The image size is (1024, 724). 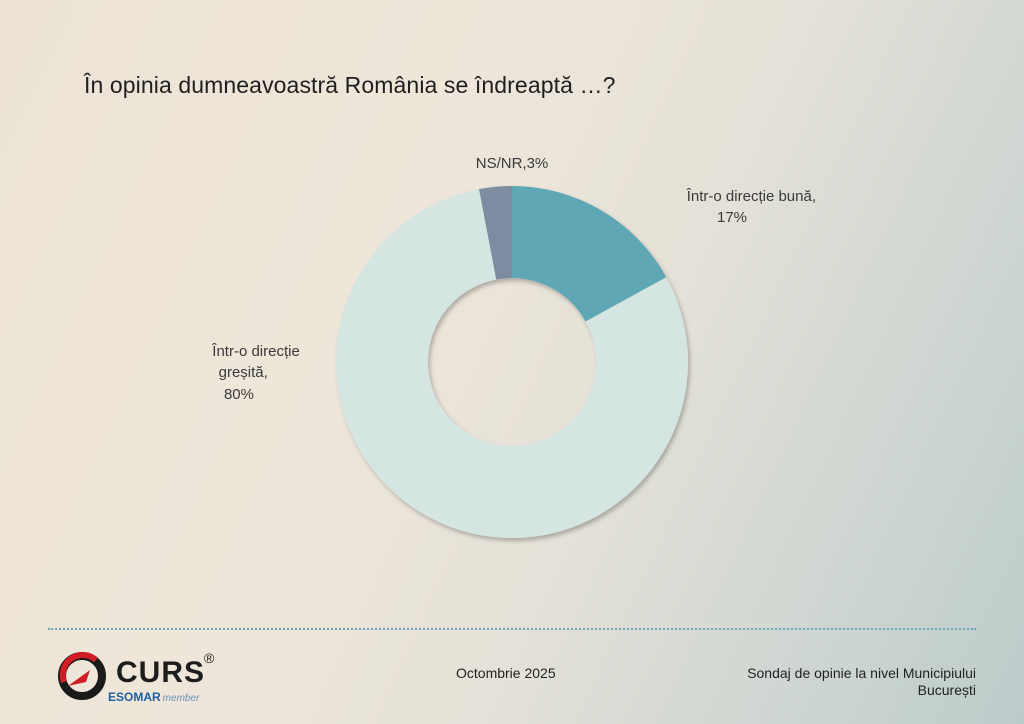 I want to click on slice-value-wrong-text: 80%, so click(x=239, y=394).